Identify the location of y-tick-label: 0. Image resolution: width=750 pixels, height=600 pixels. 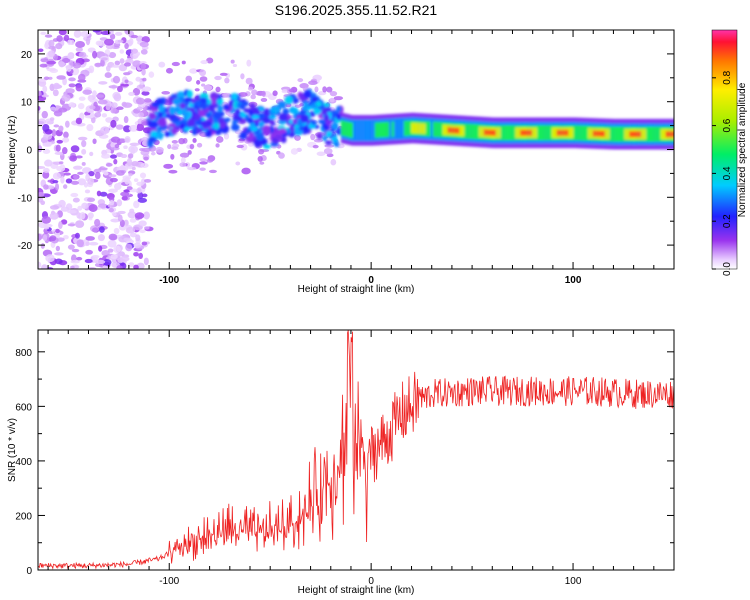
(29, 151).